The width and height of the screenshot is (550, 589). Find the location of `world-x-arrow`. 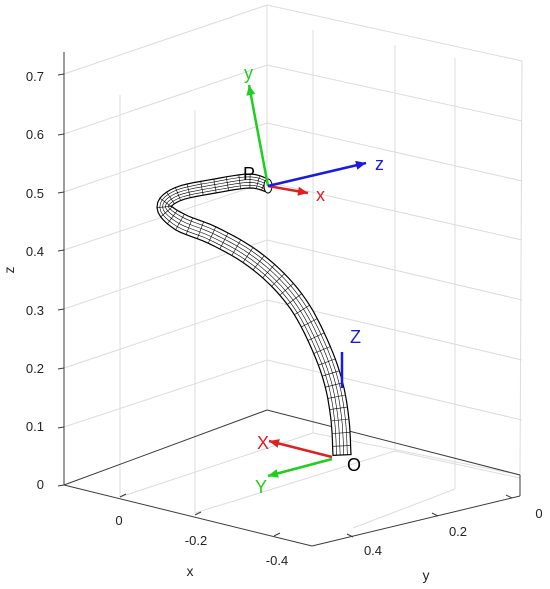

world-x-arrow is located at coordinates (300, 449).